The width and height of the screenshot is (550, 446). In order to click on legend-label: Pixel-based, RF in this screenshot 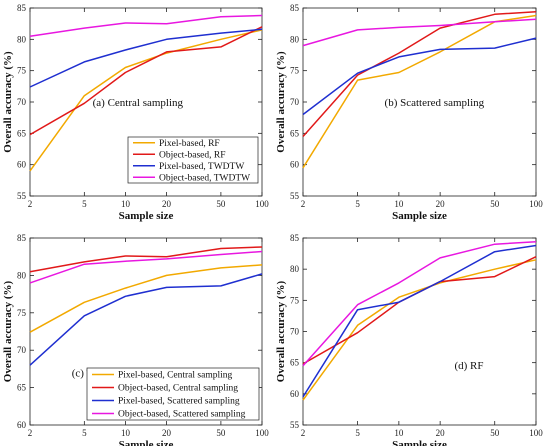, I will do `click(189, 144)`.